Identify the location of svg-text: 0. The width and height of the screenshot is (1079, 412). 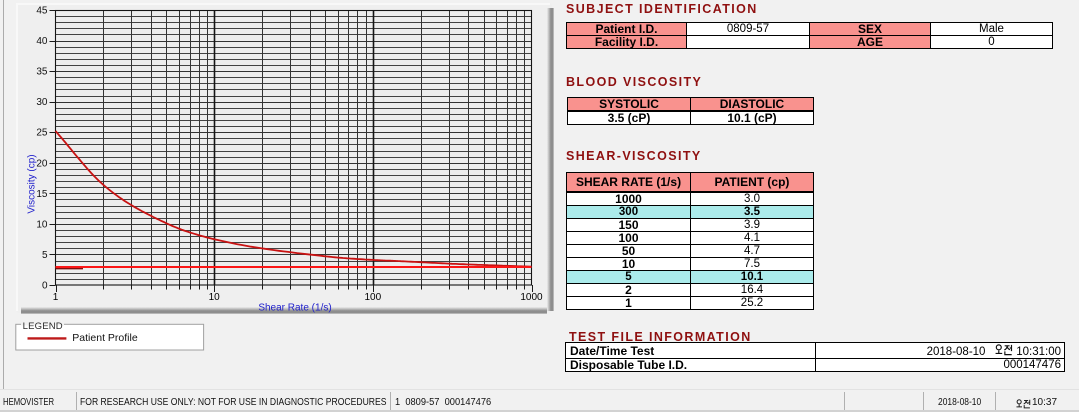
(45, 286).